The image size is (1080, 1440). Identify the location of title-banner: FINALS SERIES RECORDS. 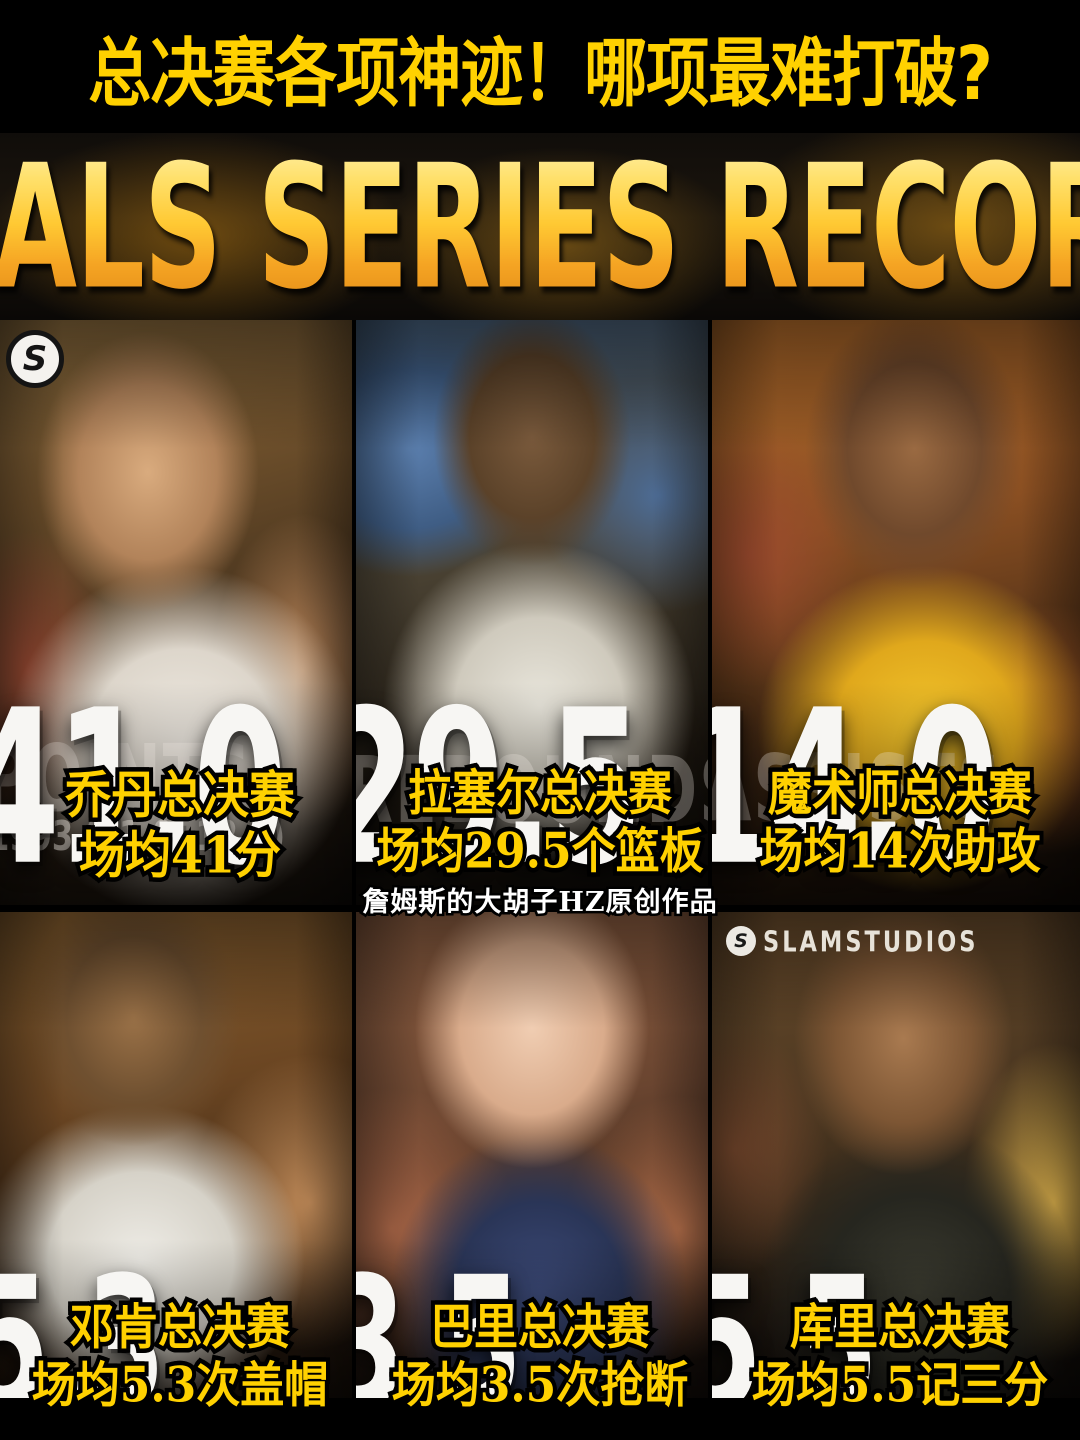
(540, 226).